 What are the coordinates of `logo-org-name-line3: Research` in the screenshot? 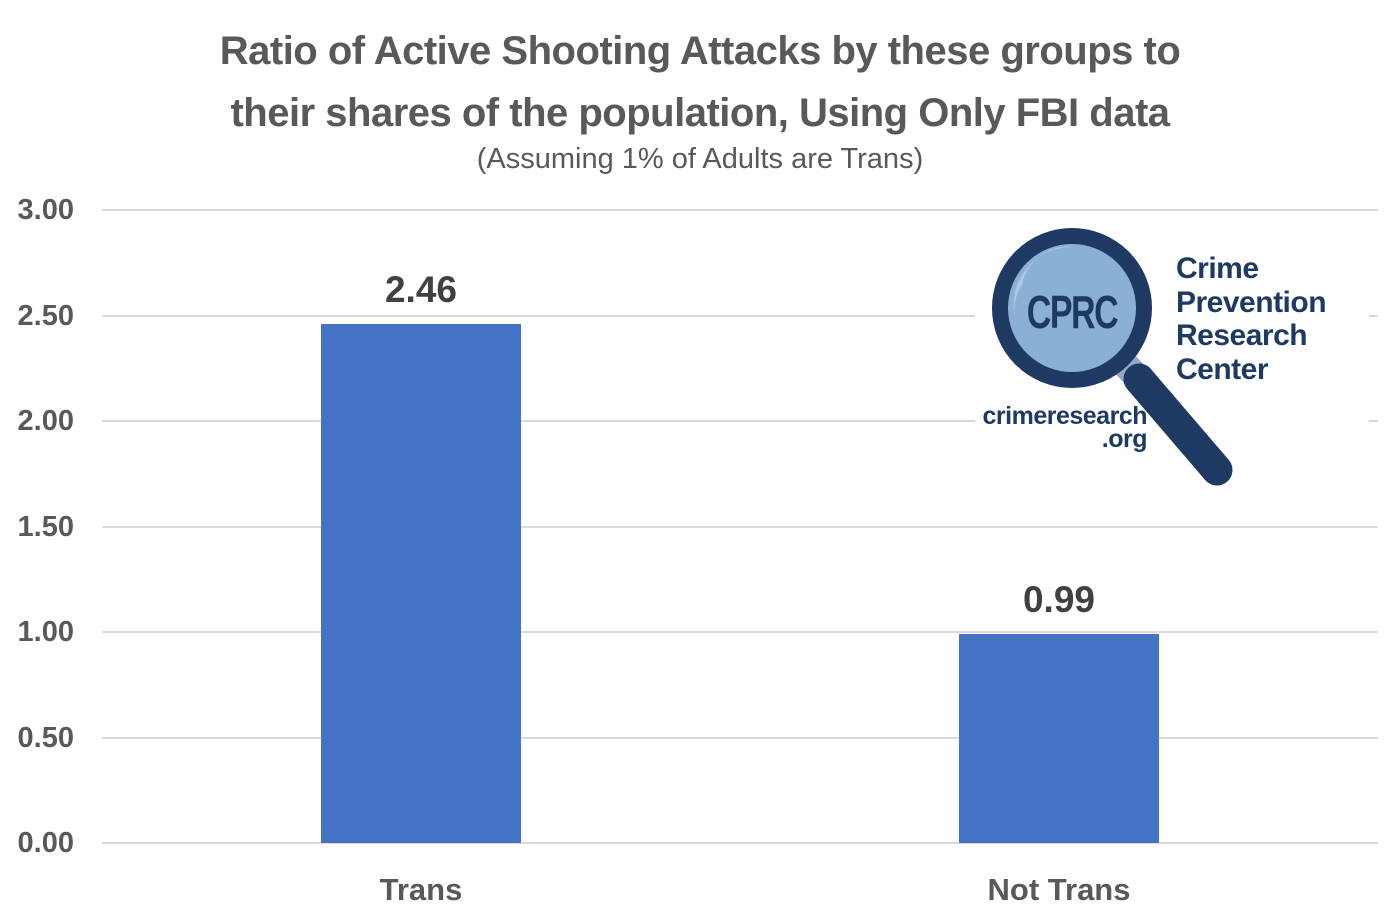 It's located at (1242, 335).